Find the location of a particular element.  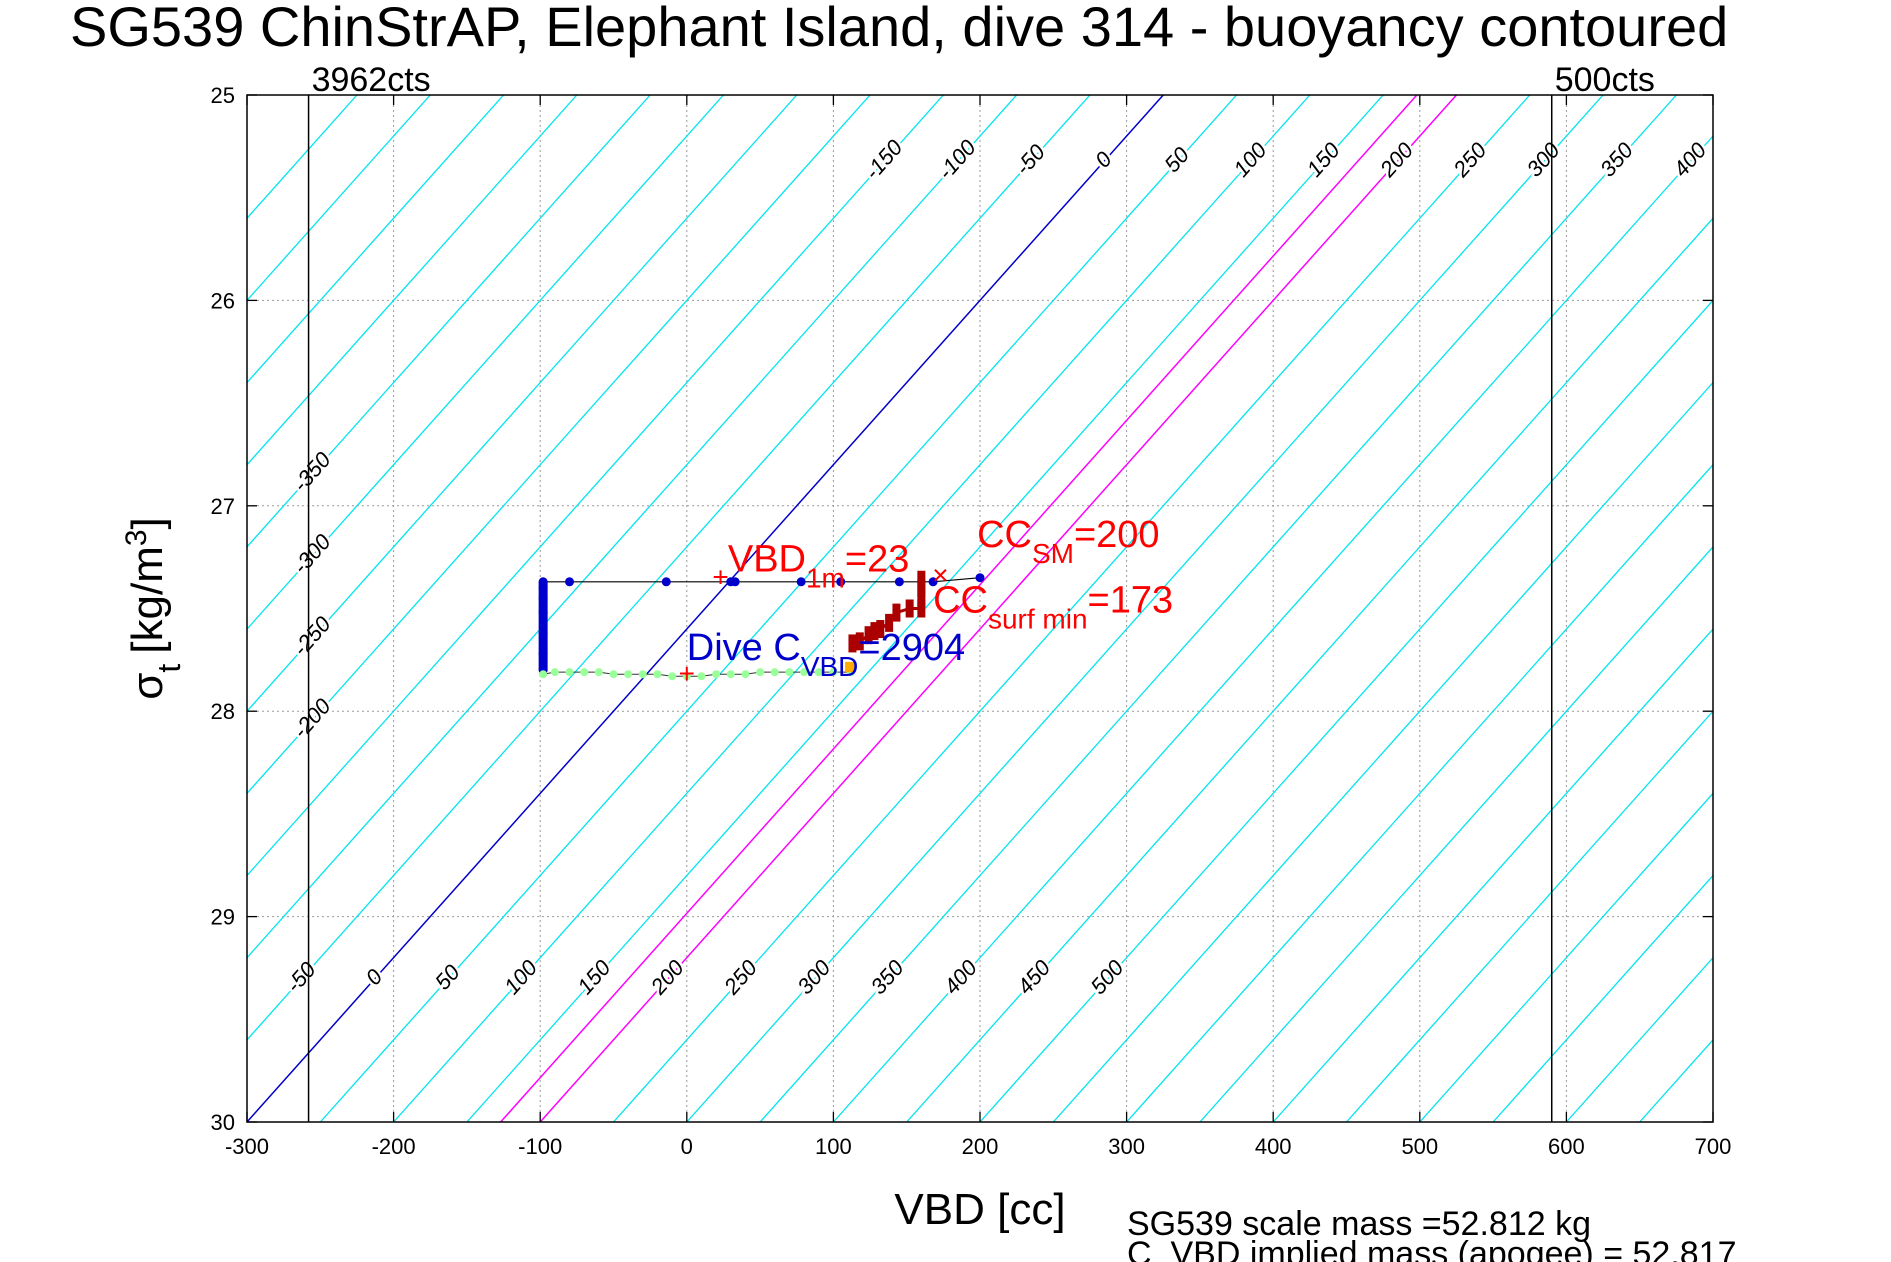

y-tick-label: 29 is located at coordinates (223, 917).